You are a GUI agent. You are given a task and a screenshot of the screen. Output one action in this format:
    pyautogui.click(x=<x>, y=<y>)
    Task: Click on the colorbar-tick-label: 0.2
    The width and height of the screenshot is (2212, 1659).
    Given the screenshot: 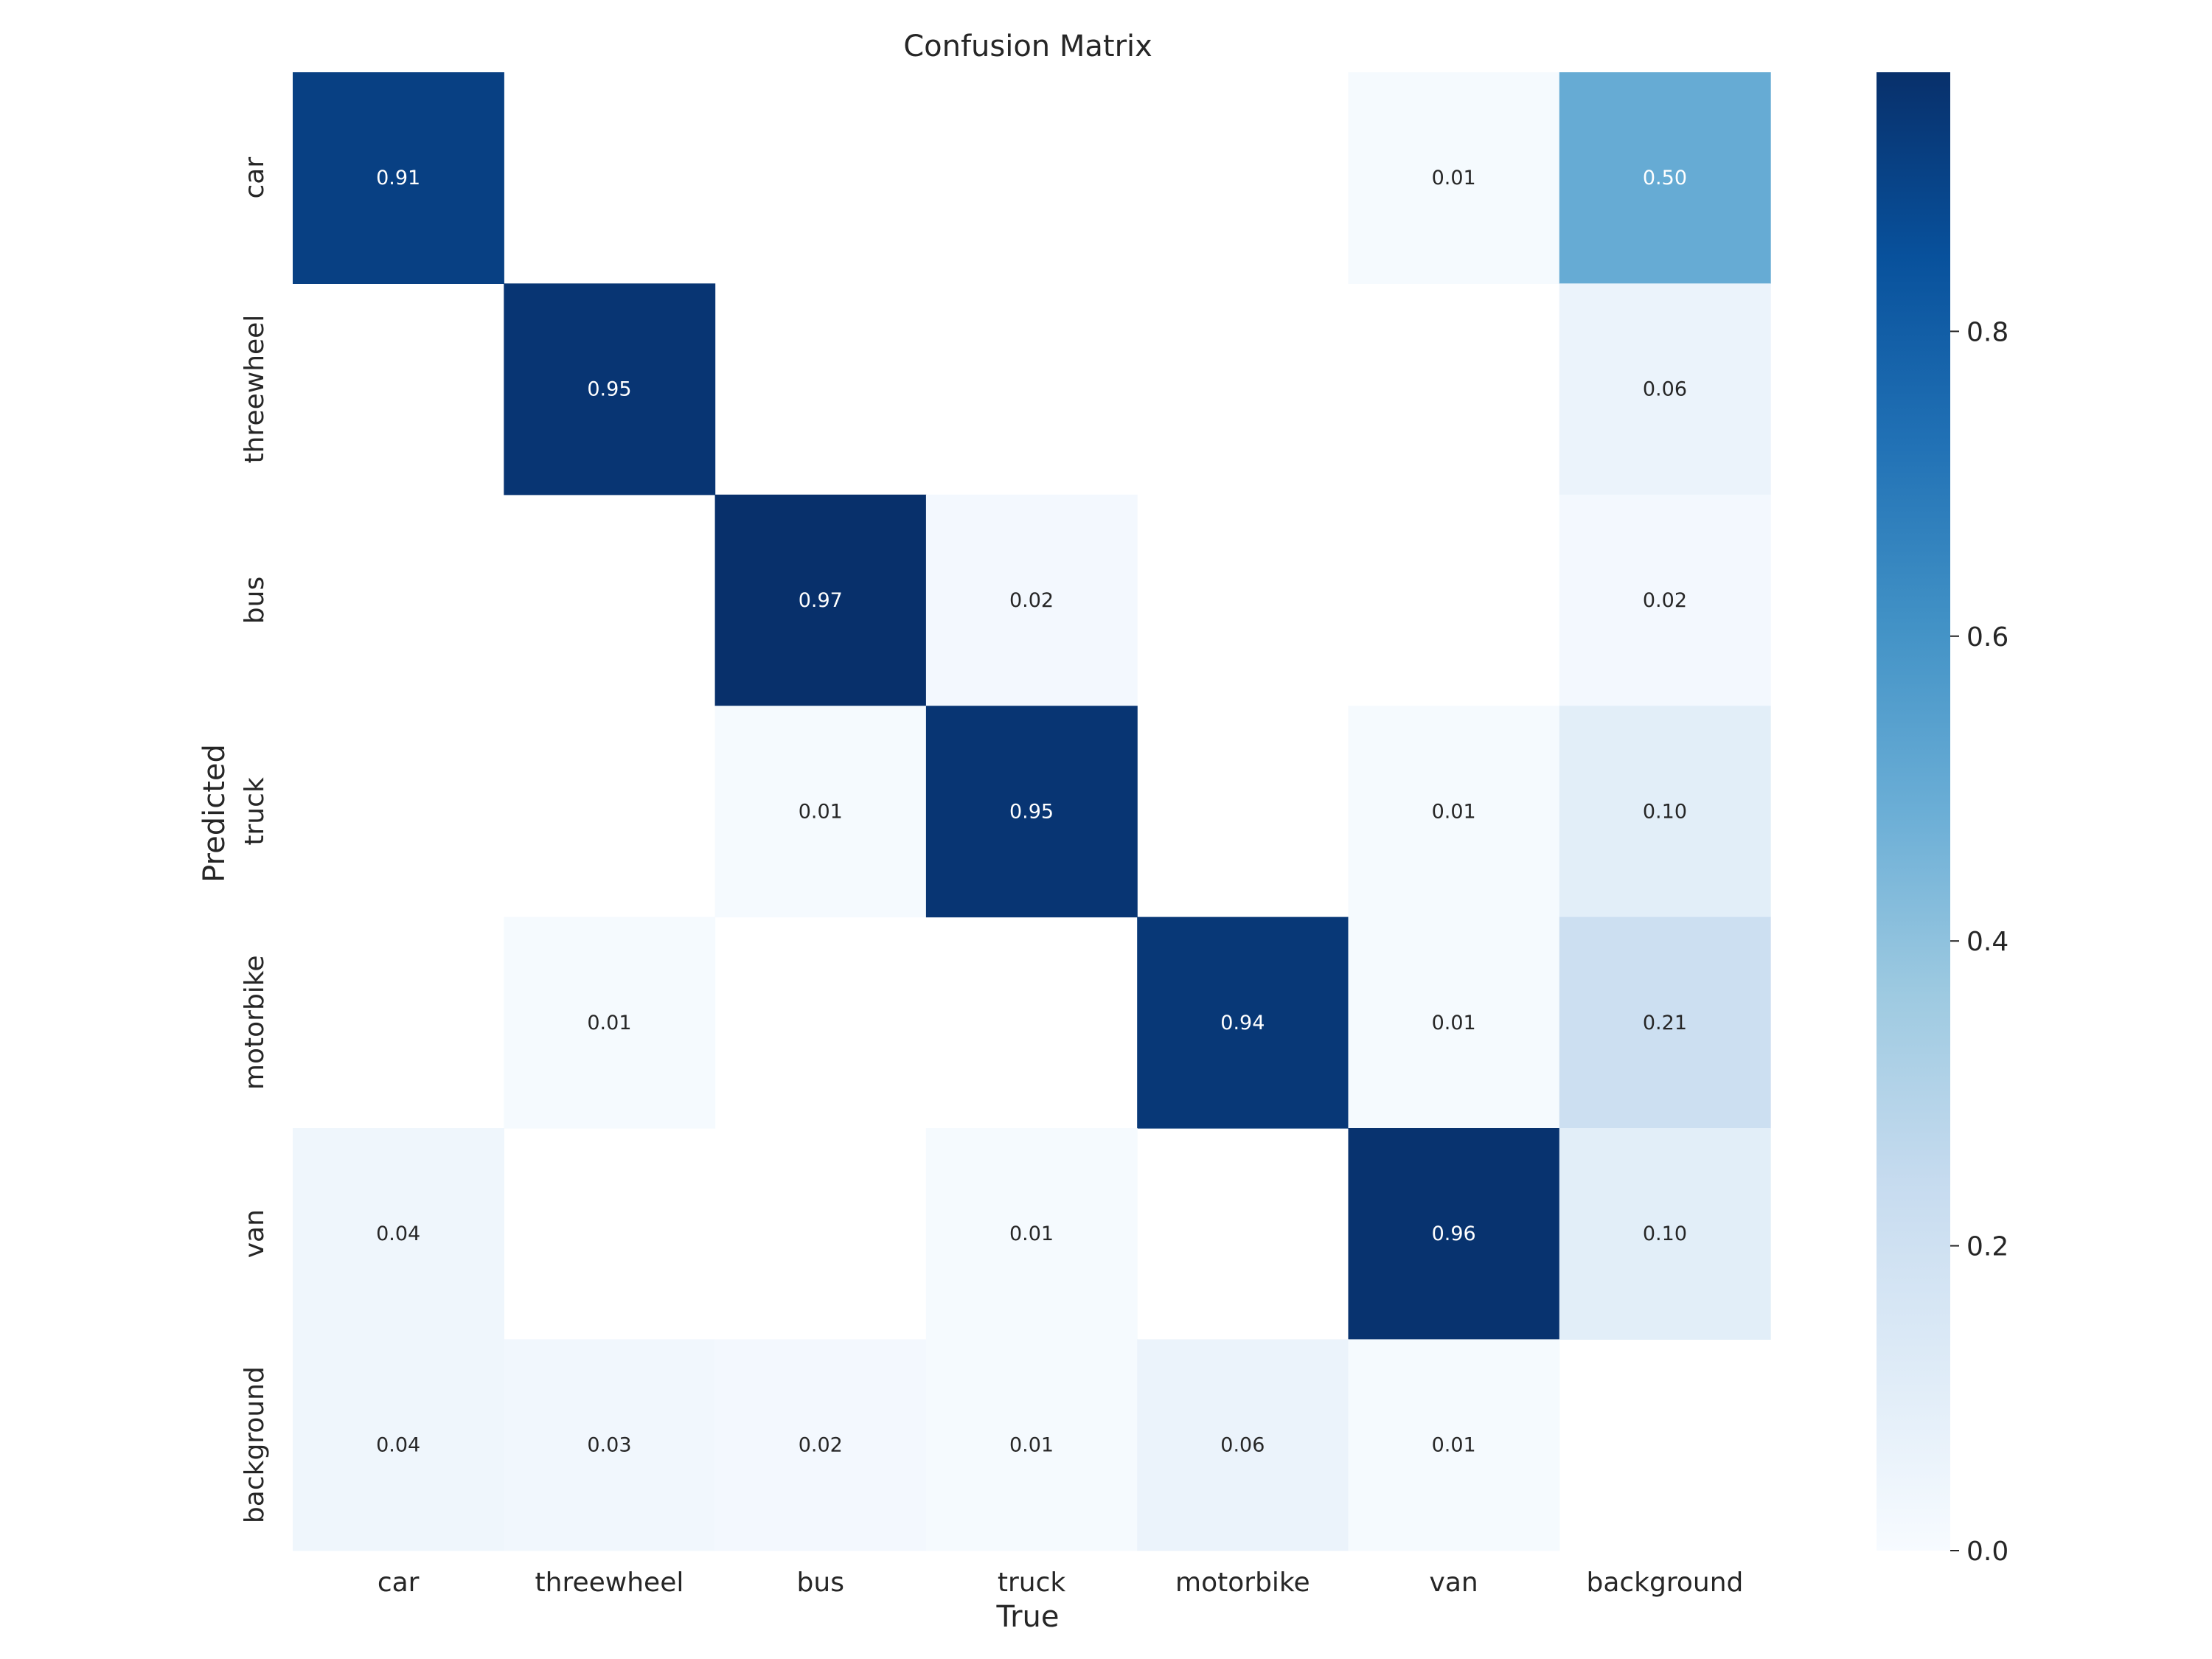 What is the action you would take?
    pyautogui.click(x=1987, y=1247)
    